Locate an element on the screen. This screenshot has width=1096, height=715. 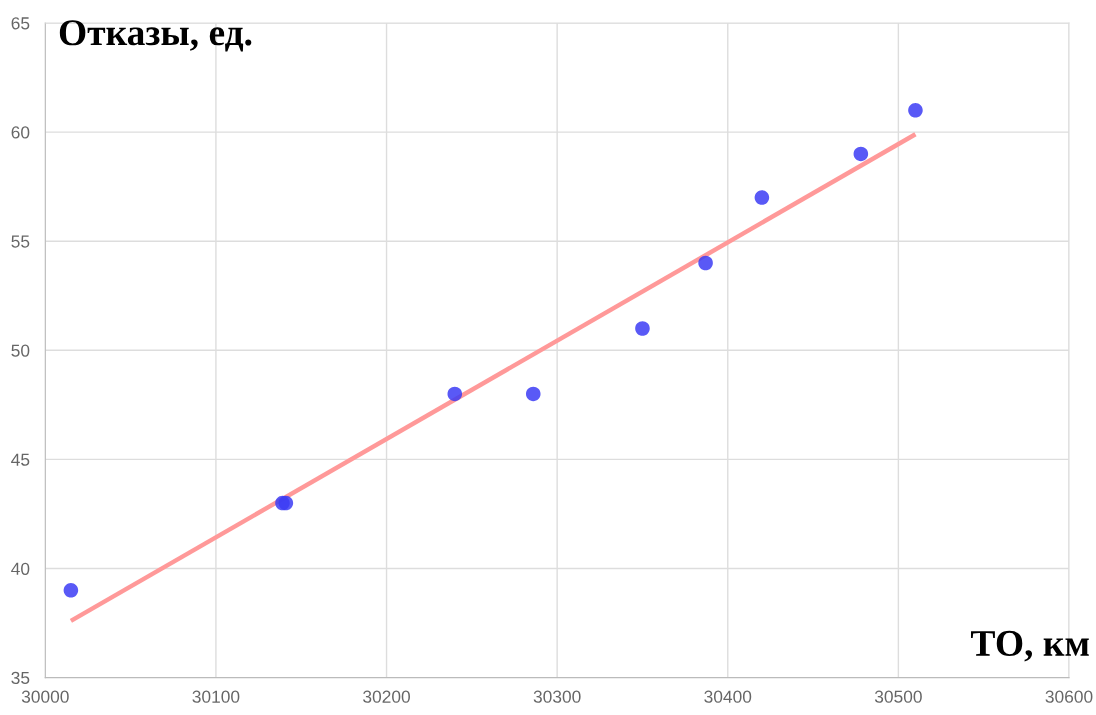
x-tick-label: 30100 is located at coordinates (216, 696).